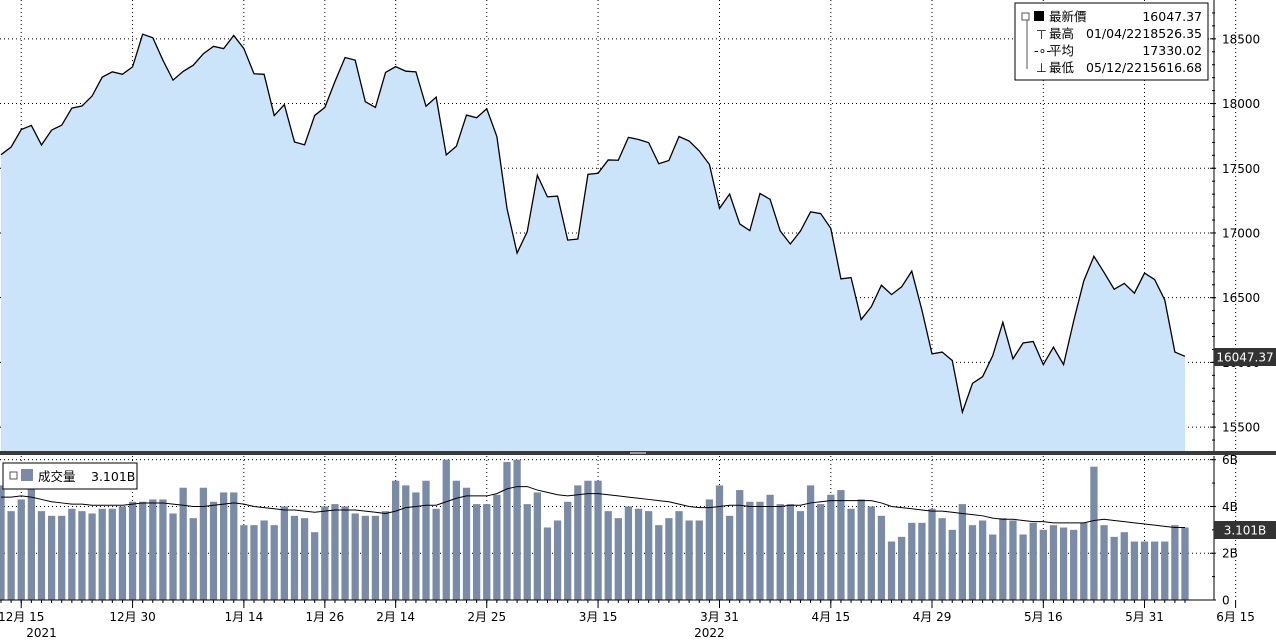  Describe the element at coordinates (1068, 16) in the screenshot. I see `legend-row-label: 最新價` at that location.